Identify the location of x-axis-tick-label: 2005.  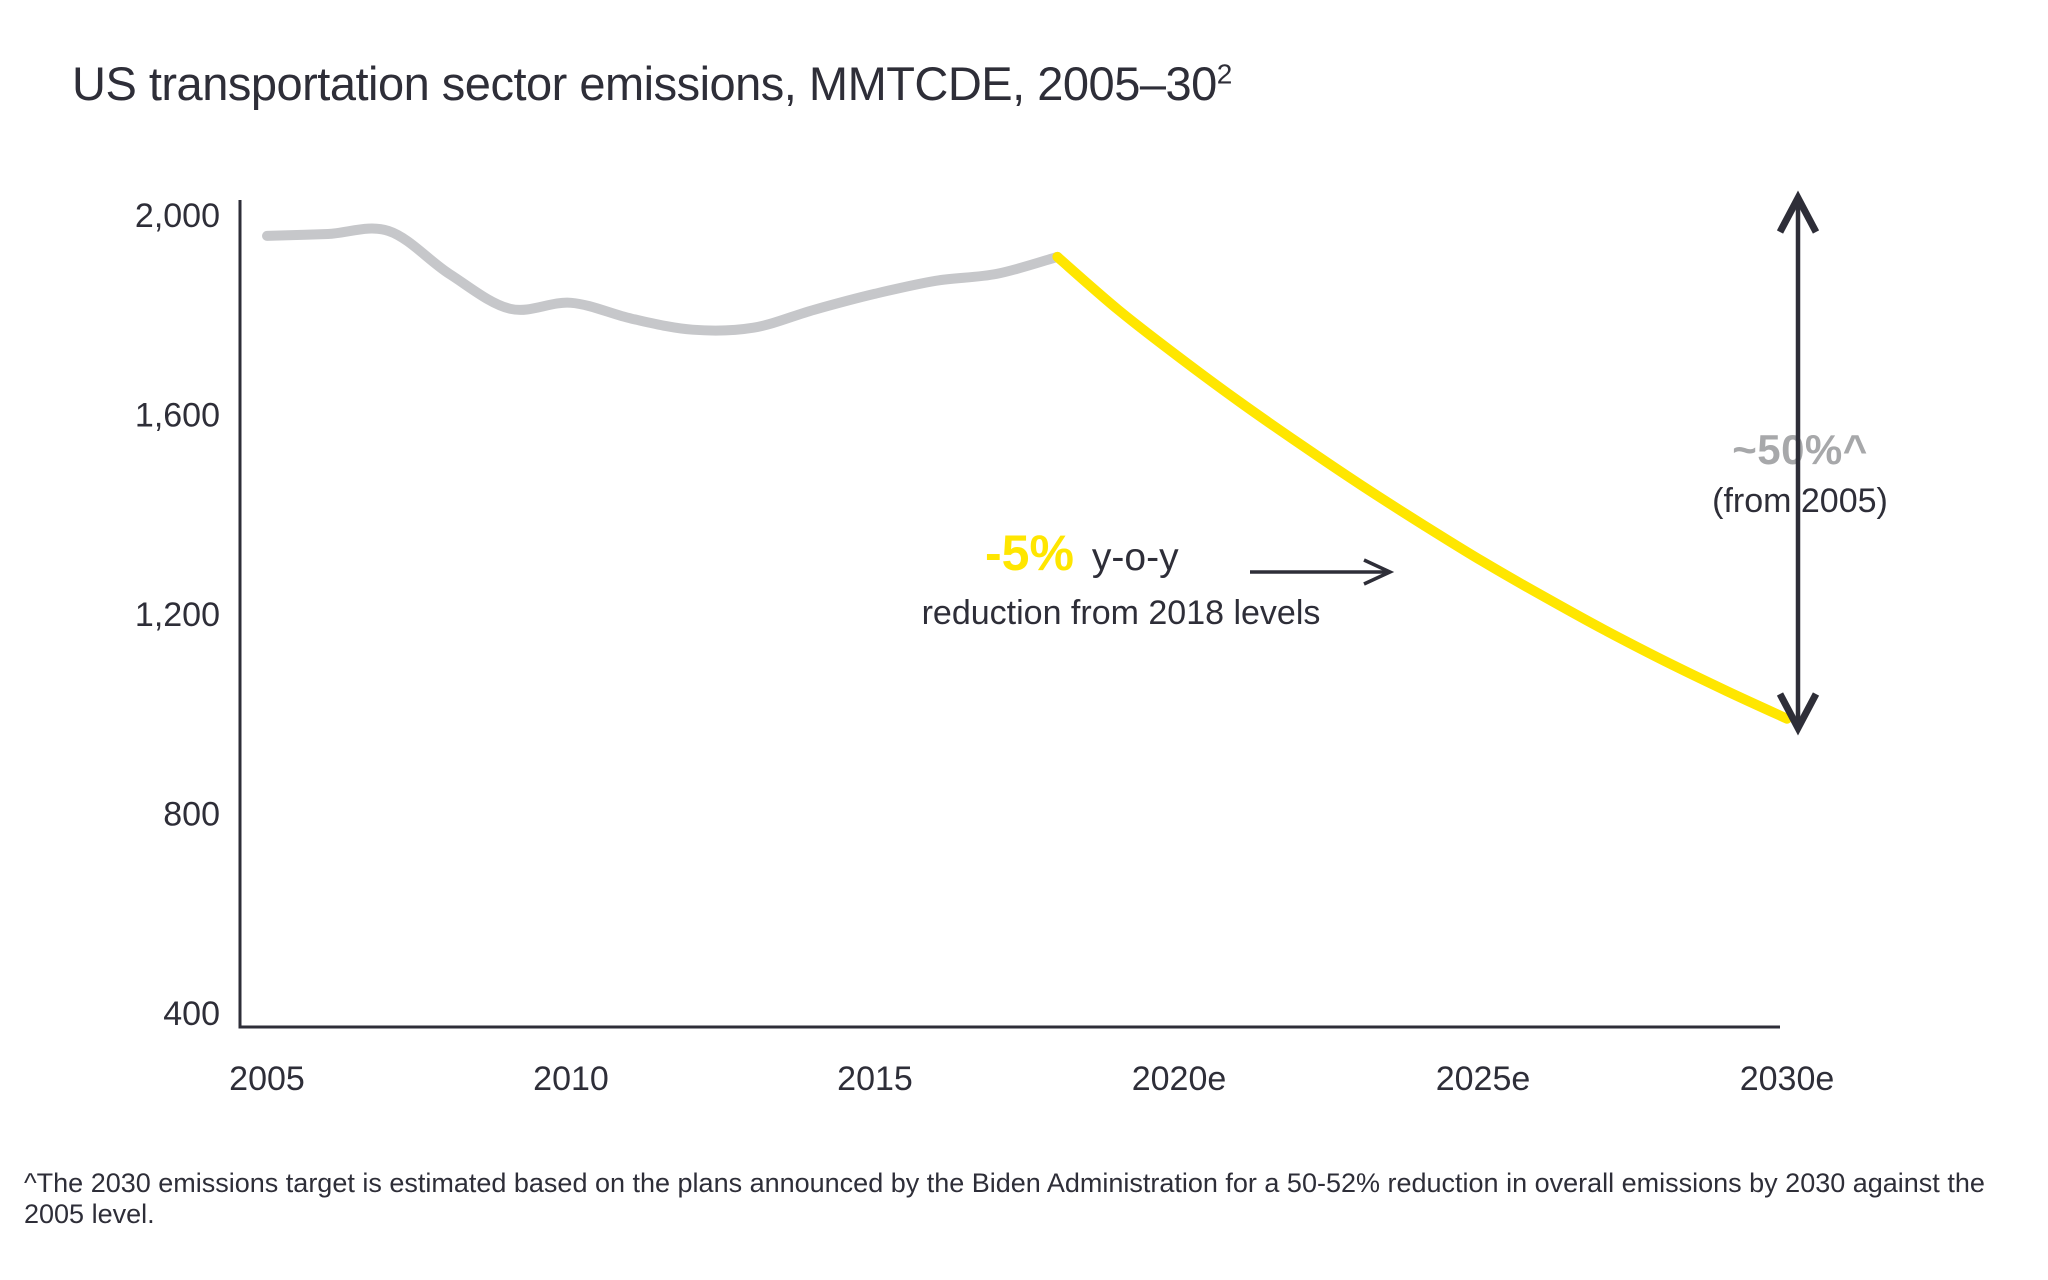
(267, 1079).